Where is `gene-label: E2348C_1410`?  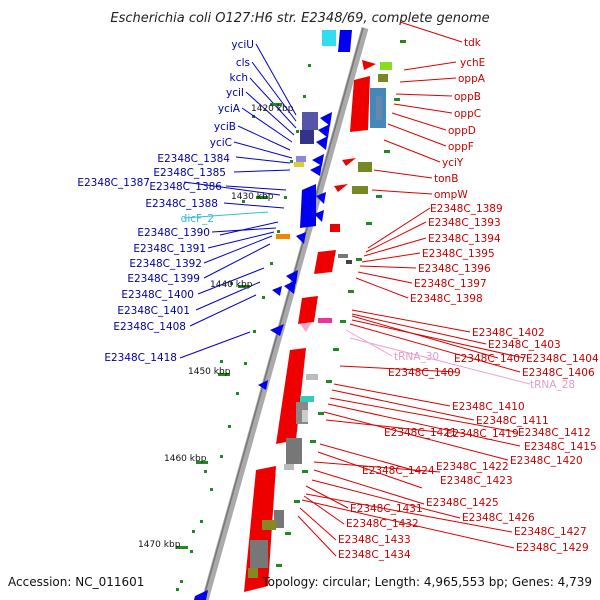
gene-label: E2348C_1410 is located at coordinates (488, 407).